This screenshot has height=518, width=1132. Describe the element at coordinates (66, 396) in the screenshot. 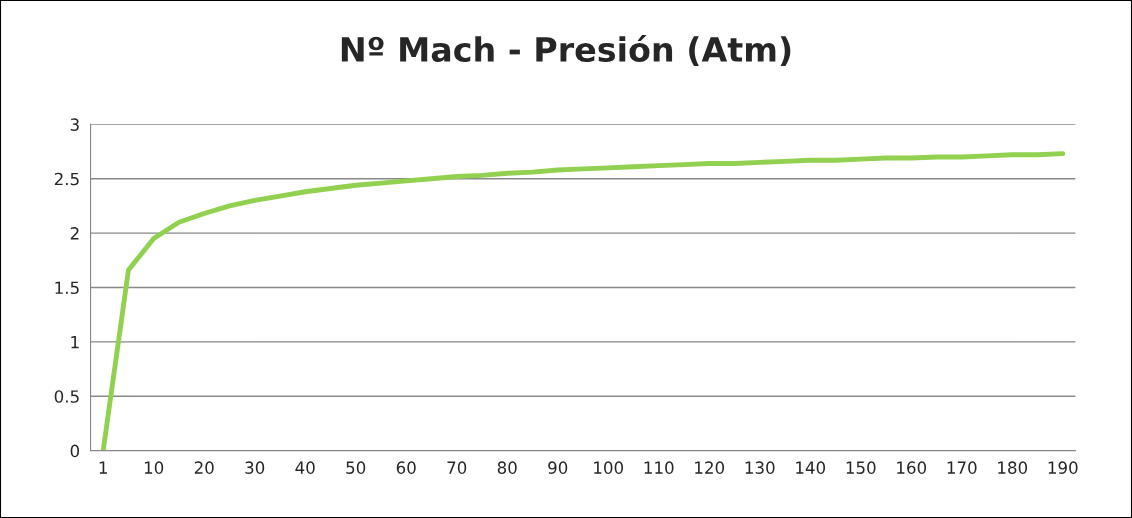

I see `y-tick-label: 0.5` at that location.